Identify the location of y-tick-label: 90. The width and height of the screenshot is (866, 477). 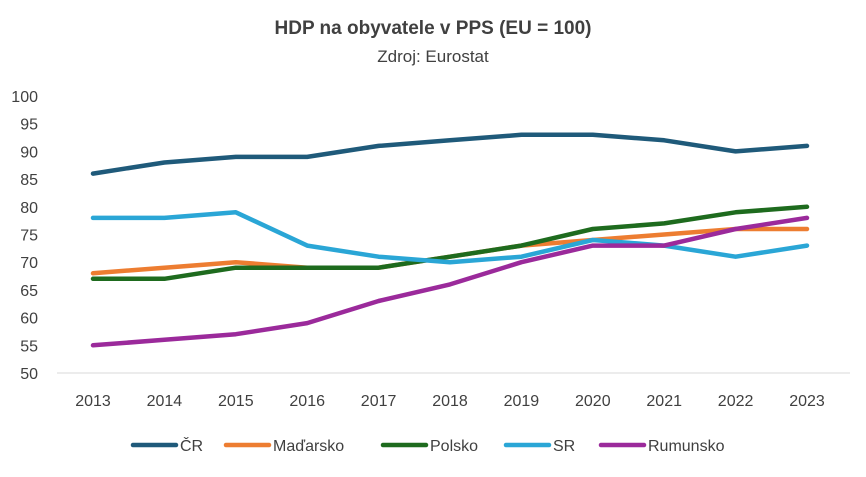
(29, 152).